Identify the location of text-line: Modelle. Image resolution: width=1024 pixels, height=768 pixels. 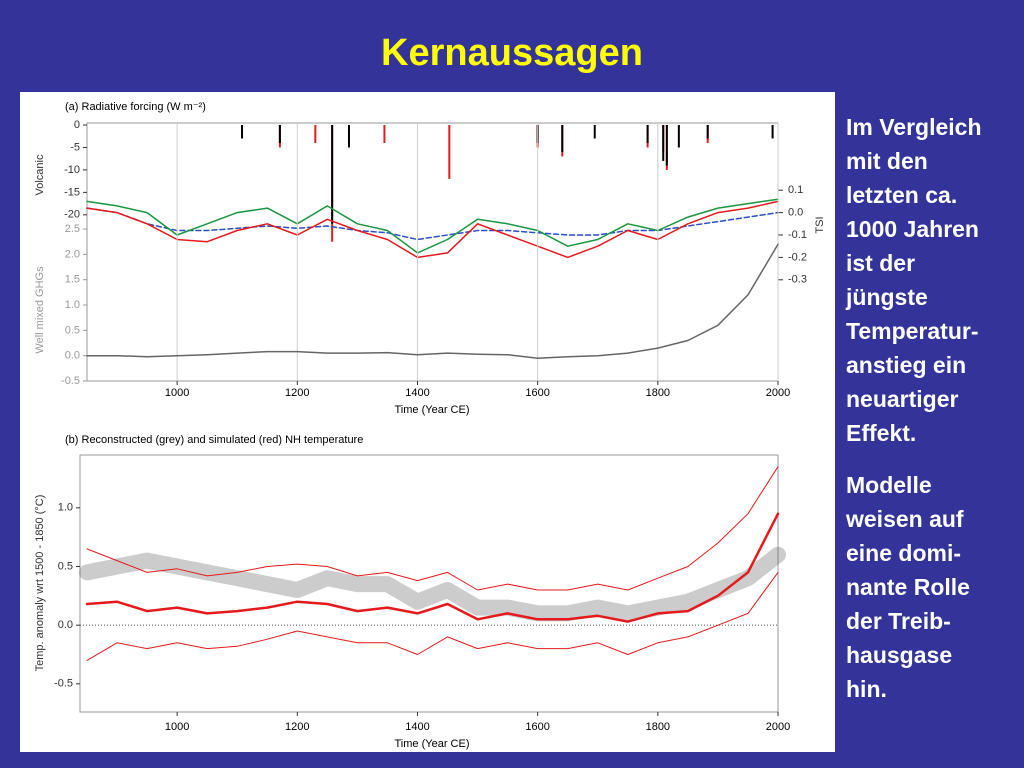
(889, 485).